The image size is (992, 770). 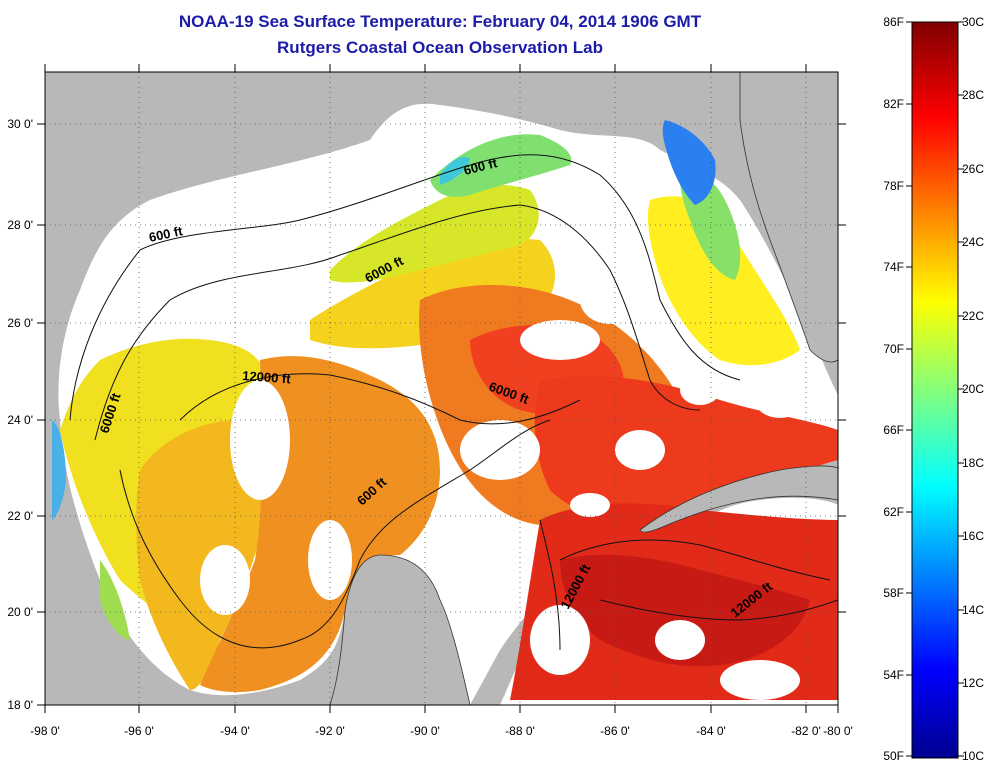 What do you see at coordinates (973, 169) in the screenshot?
I see `colorbar-c-label: 26C` at bounding box center [973, 169].